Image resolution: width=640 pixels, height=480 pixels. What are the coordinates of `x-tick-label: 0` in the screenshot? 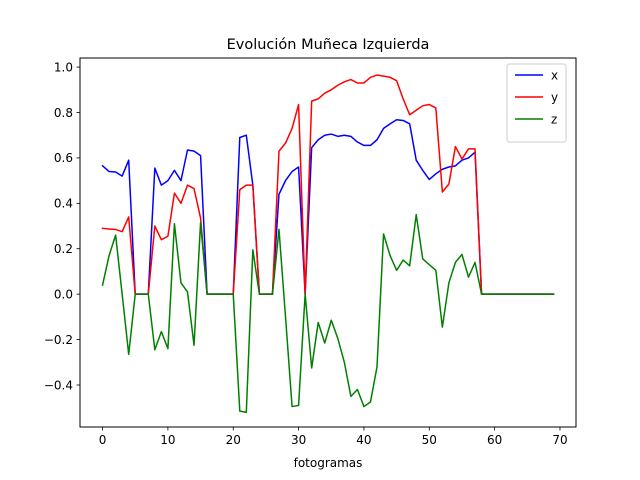 It's located at (103, 440).